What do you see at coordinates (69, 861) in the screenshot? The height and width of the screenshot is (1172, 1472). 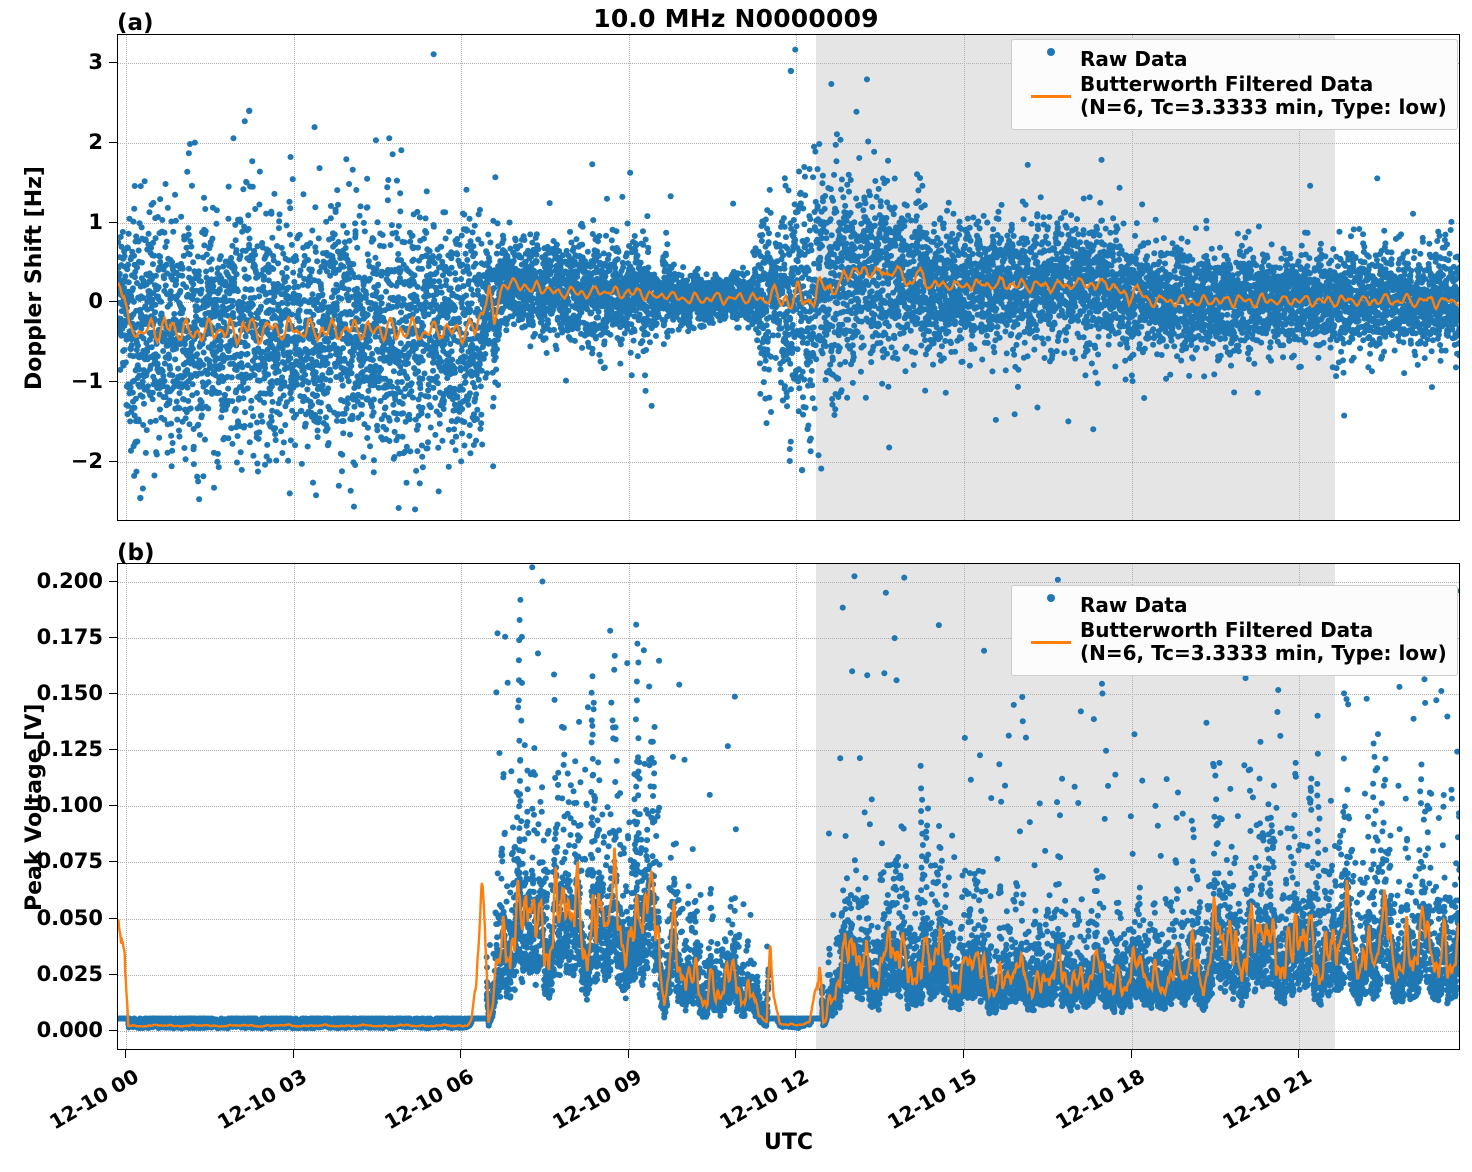 I see `y-axis-tick-label: 0.075` at bounding box center [69, 861].